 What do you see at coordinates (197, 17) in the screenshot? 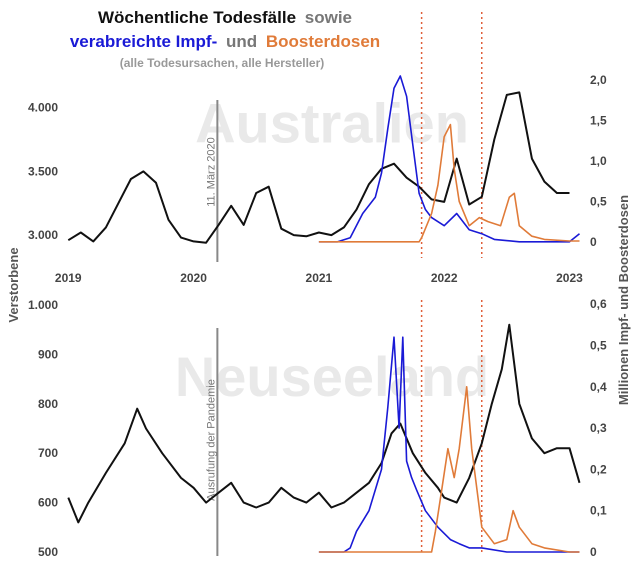
I see `title-part1: Wöchentliche Todesfälle` at bounding box center [197, 17].